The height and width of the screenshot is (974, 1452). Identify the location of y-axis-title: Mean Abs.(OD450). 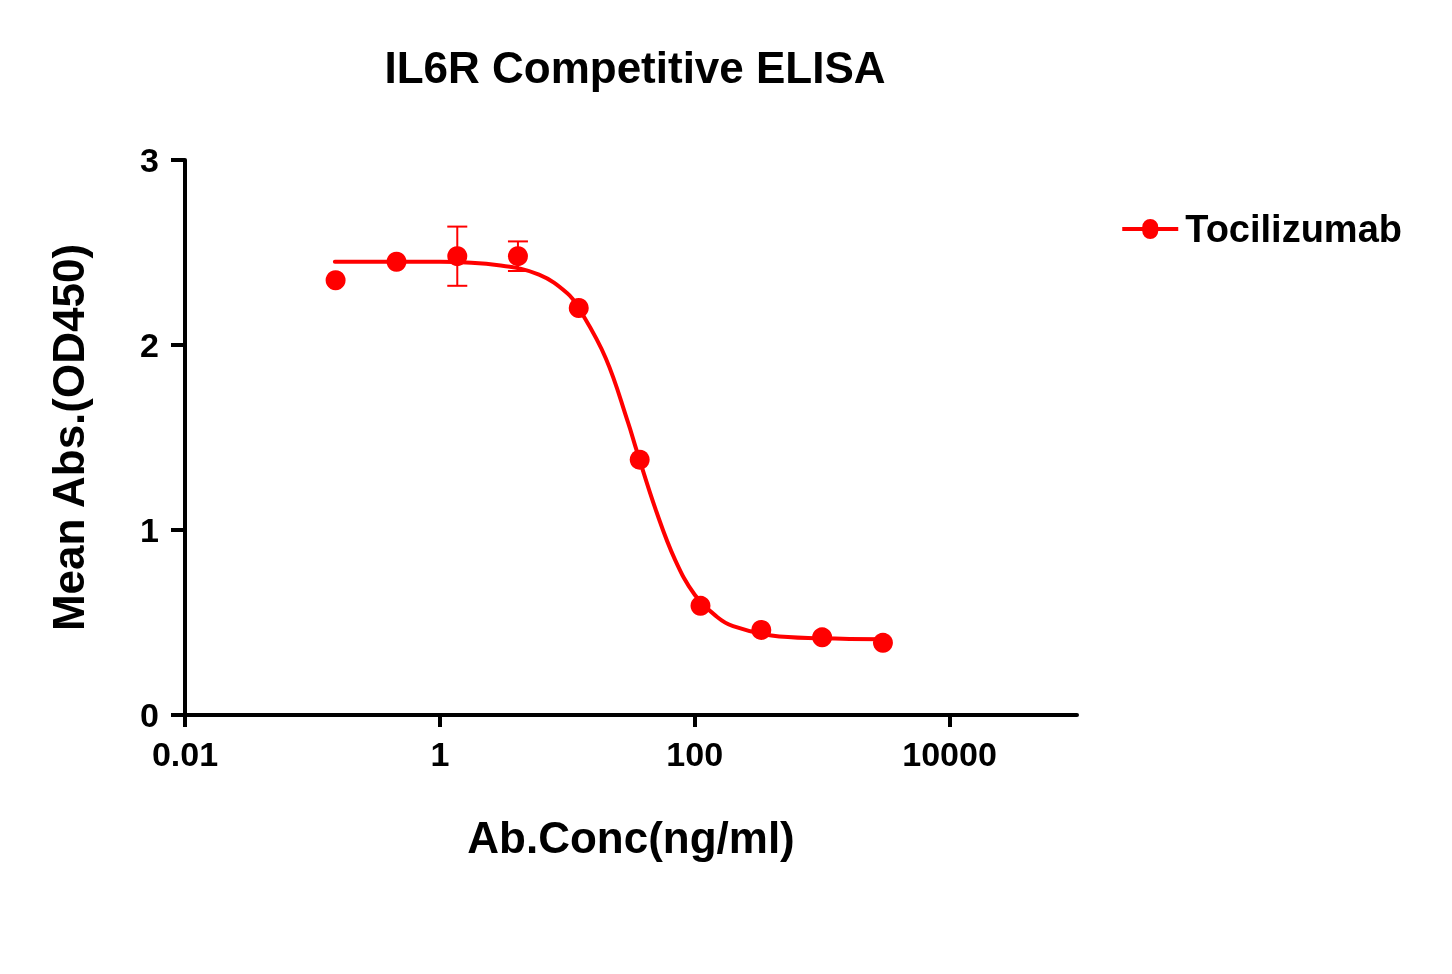
(68, 437).